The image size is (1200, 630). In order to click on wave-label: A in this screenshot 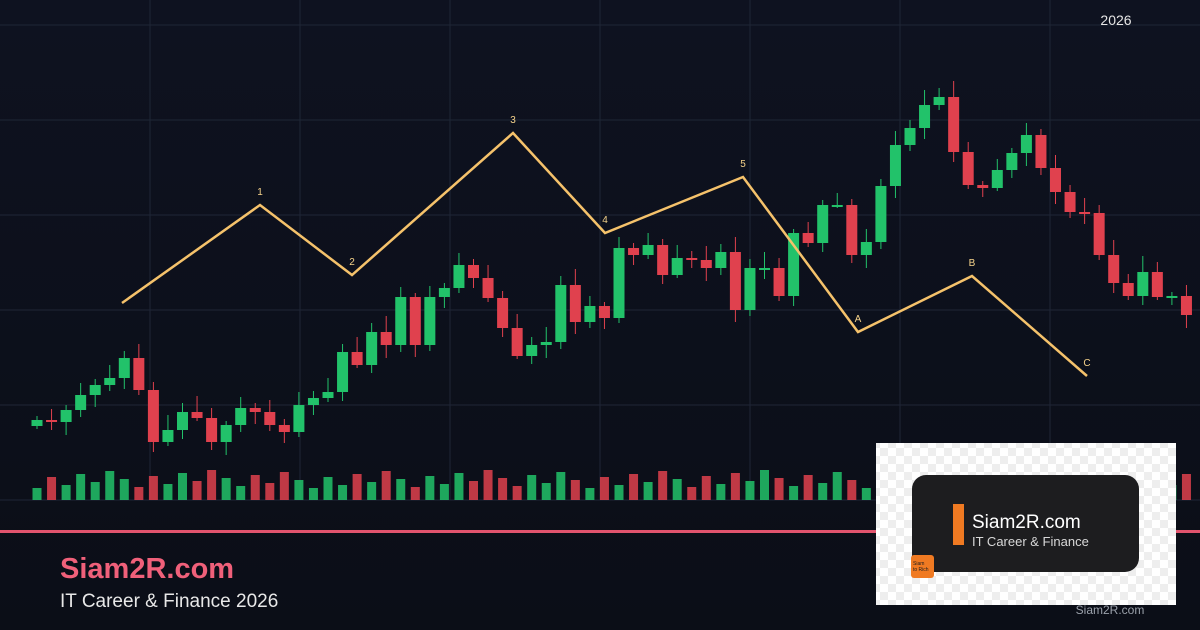, I will do `click(858, 319)`.